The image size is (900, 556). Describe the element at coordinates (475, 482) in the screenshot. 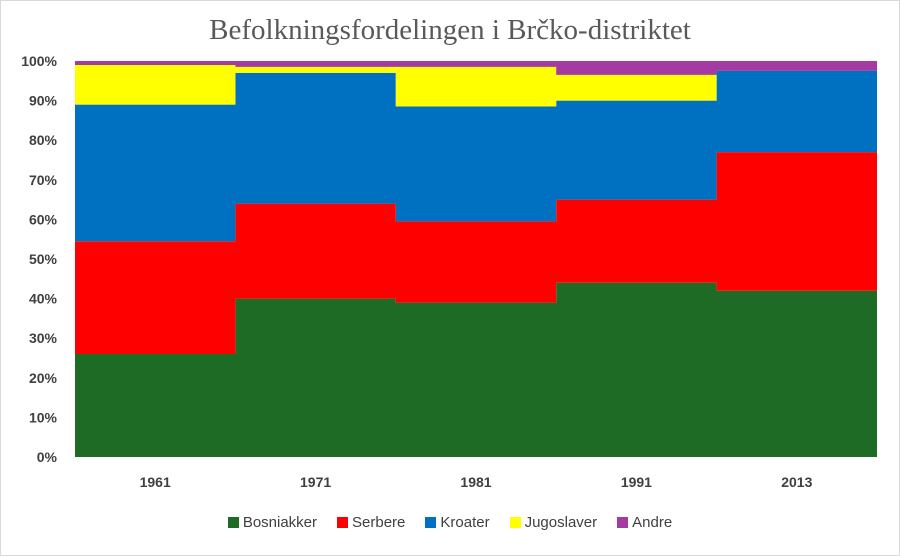

I see `x-tick-label: 1981` at that location.